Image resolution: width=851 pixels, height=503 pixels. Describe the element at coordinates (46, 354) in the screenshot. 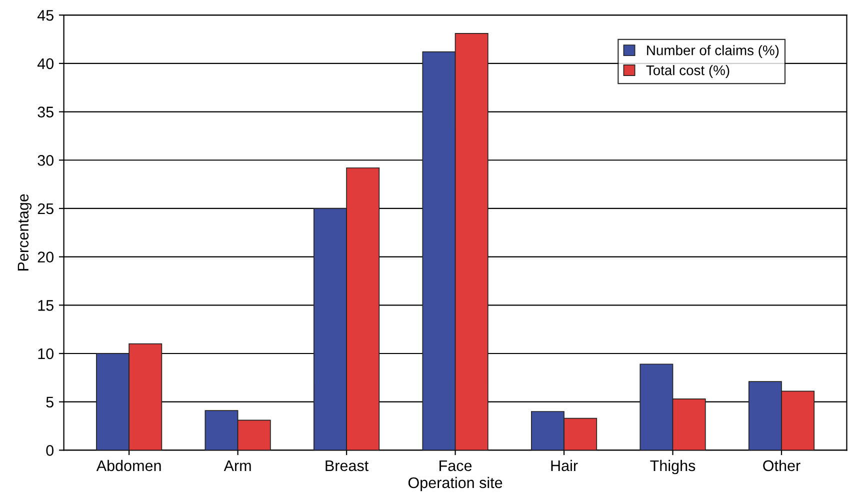

I see `y-tick-label: 10` at that location.